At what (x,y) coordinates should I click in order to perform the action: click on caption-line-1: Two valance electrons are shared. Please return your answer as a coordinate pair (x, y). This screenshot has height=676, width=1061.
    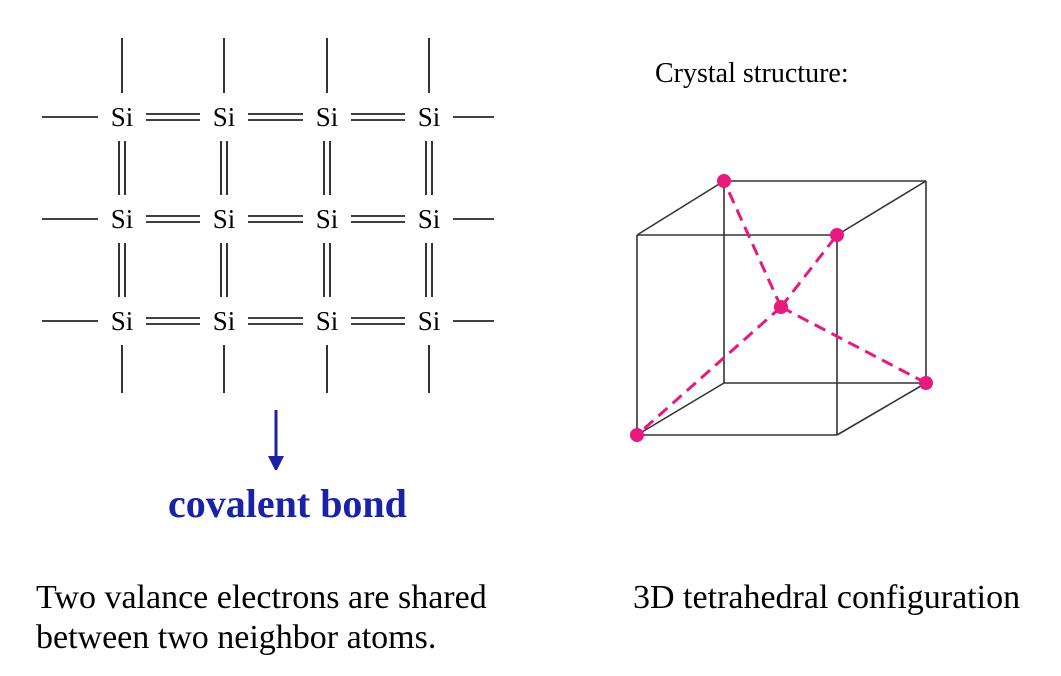
    Looking at the image, I should click on (261, 597).